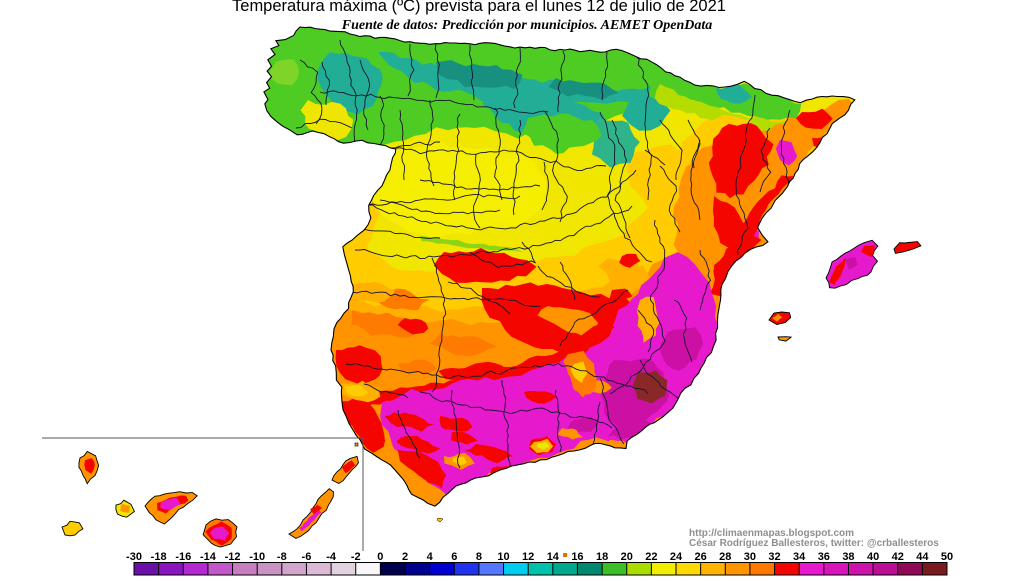 The width and height of the screenshot is (1024, 581). What do you see at coordinates (208, 557) in the screenshot?
I see `svg-text: -14` at bounding box center [208, 557].